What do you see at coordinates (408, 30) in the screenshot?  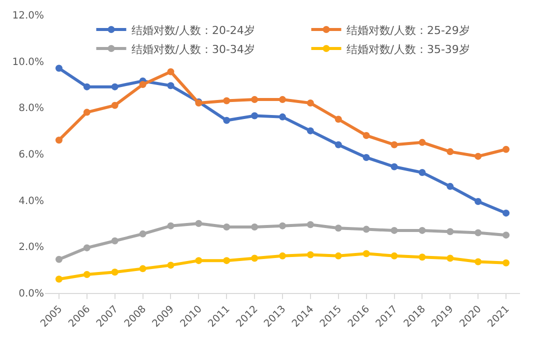 I see `legend-label: 结婚对数/人数：25-29岁` at bounding box center [408, 30].